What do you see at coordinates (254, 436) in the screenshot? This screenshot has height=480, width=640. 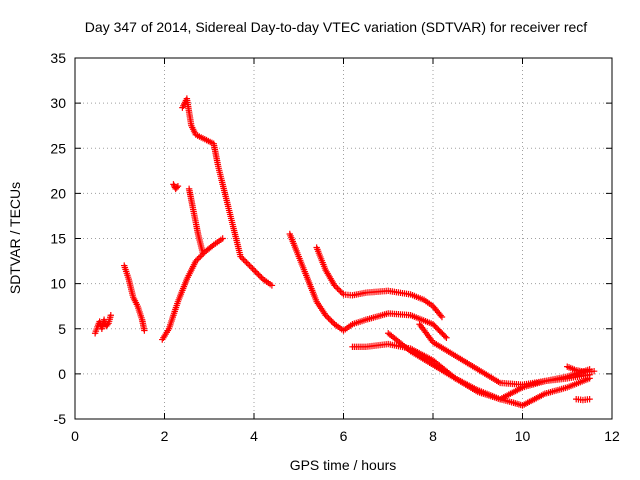 I see `x-tick-label: 4` at bounding box center [254, 436].